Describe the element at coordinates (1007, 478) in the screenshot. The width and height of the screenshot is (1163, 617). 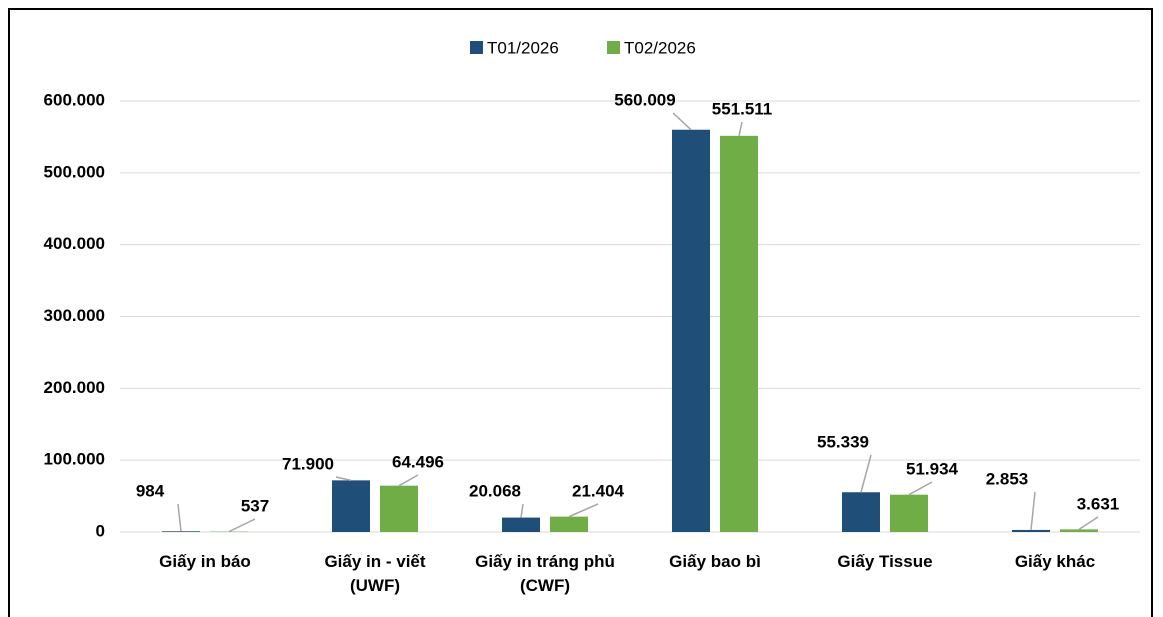
I see `data-label: 2.853` at that location.